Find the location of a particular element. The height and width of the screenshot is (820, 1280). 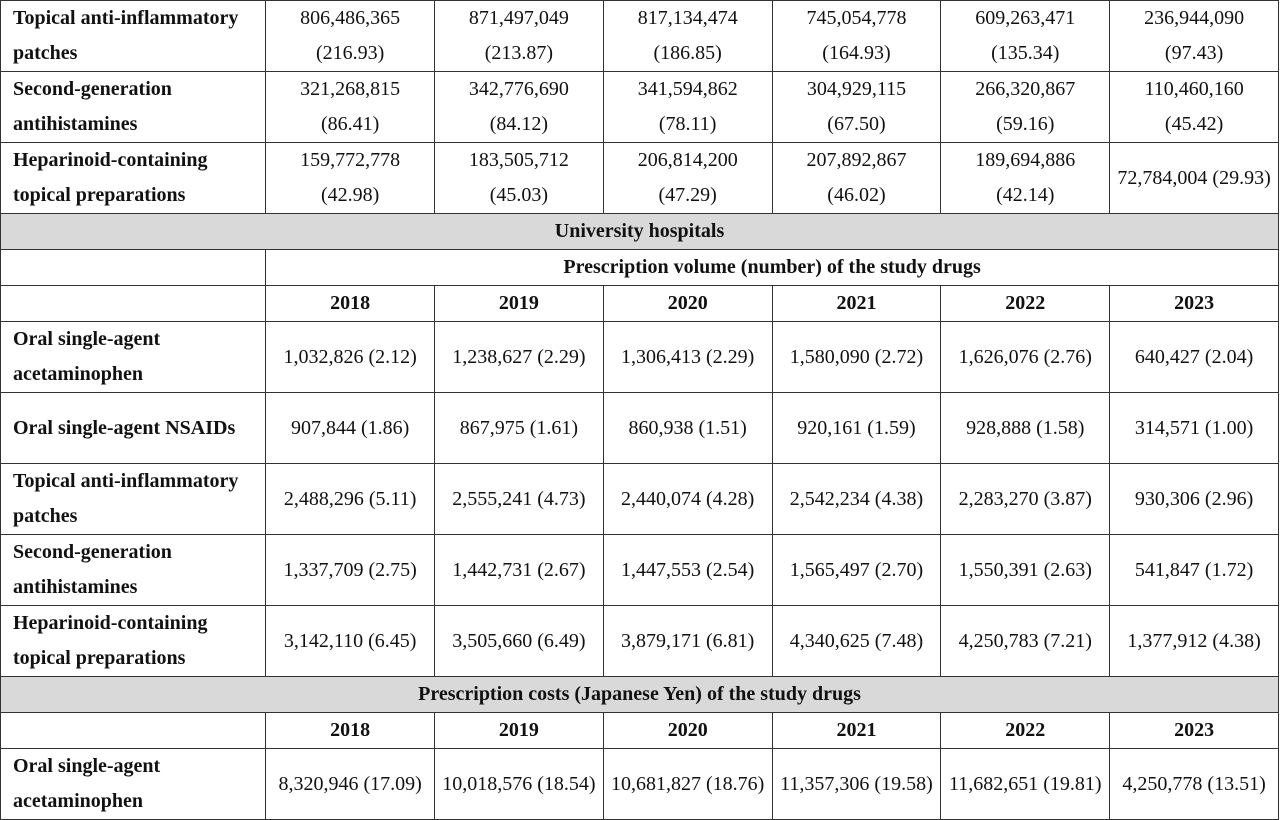

table-cell: 189,694,886 (42.14) is located at coordinates (1025, 178).